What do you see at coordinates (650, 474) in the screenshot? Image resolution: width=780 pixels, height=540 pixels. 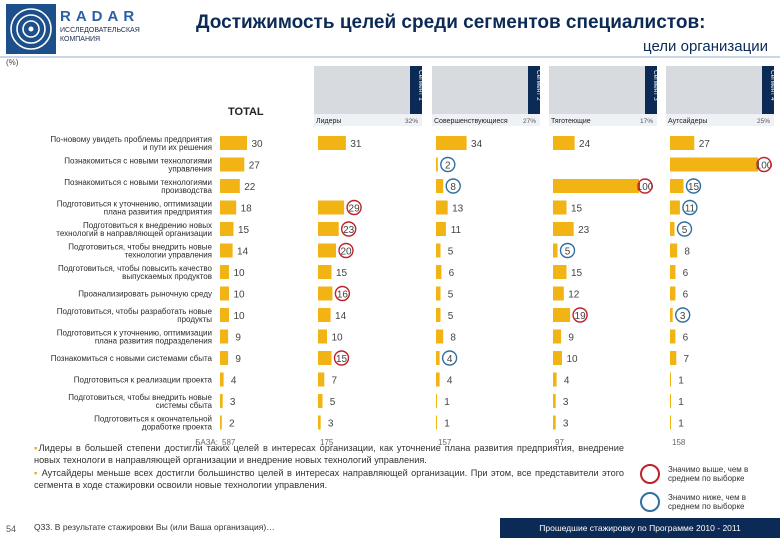 I see `red-circle-icon` at bounding box center [650, 474].